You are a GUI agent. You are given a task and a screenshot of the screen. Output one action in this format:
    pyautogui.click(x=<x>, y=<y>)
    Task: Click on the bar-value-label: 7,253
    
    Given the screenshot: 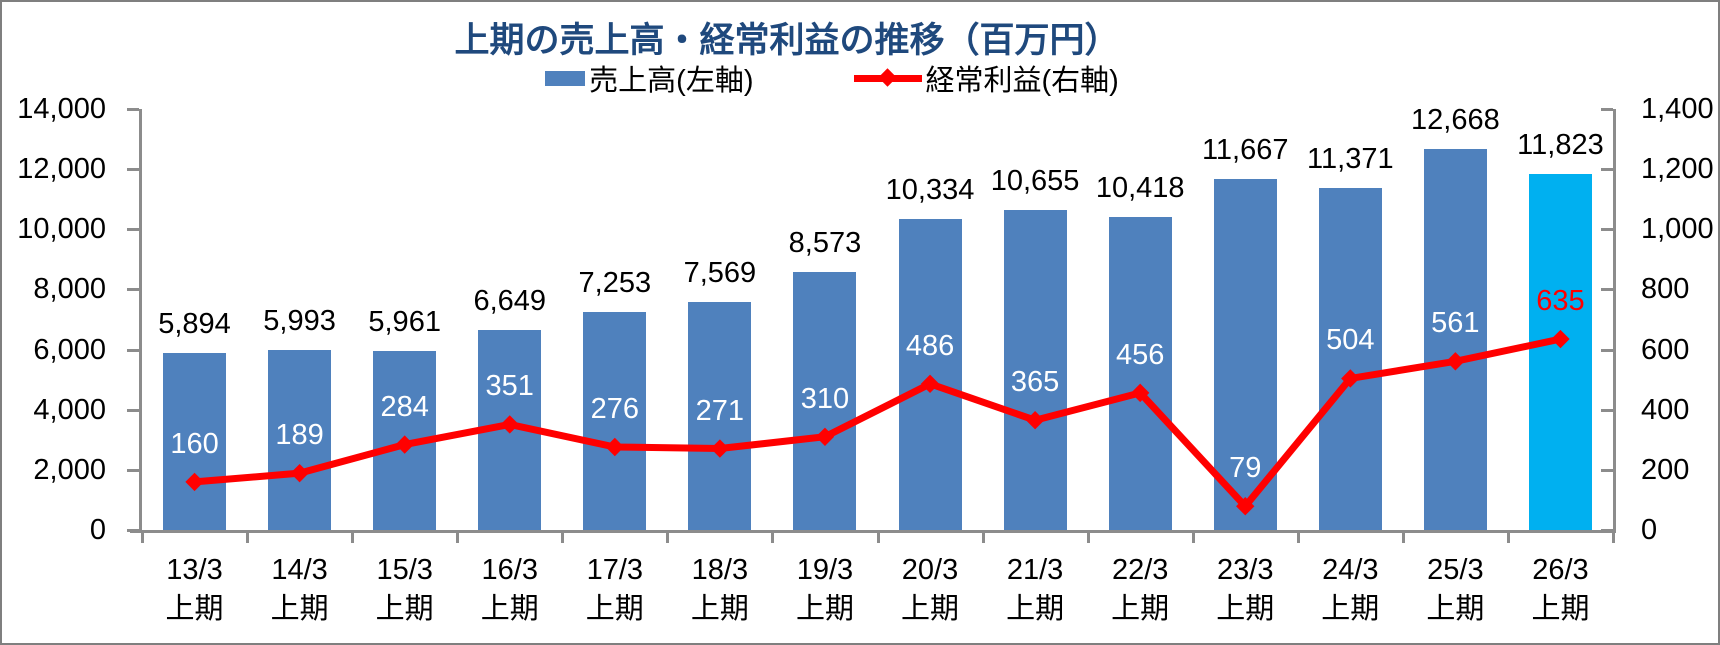 What is the action you would take?
    pyautogui.click(x=615, y=282)
    